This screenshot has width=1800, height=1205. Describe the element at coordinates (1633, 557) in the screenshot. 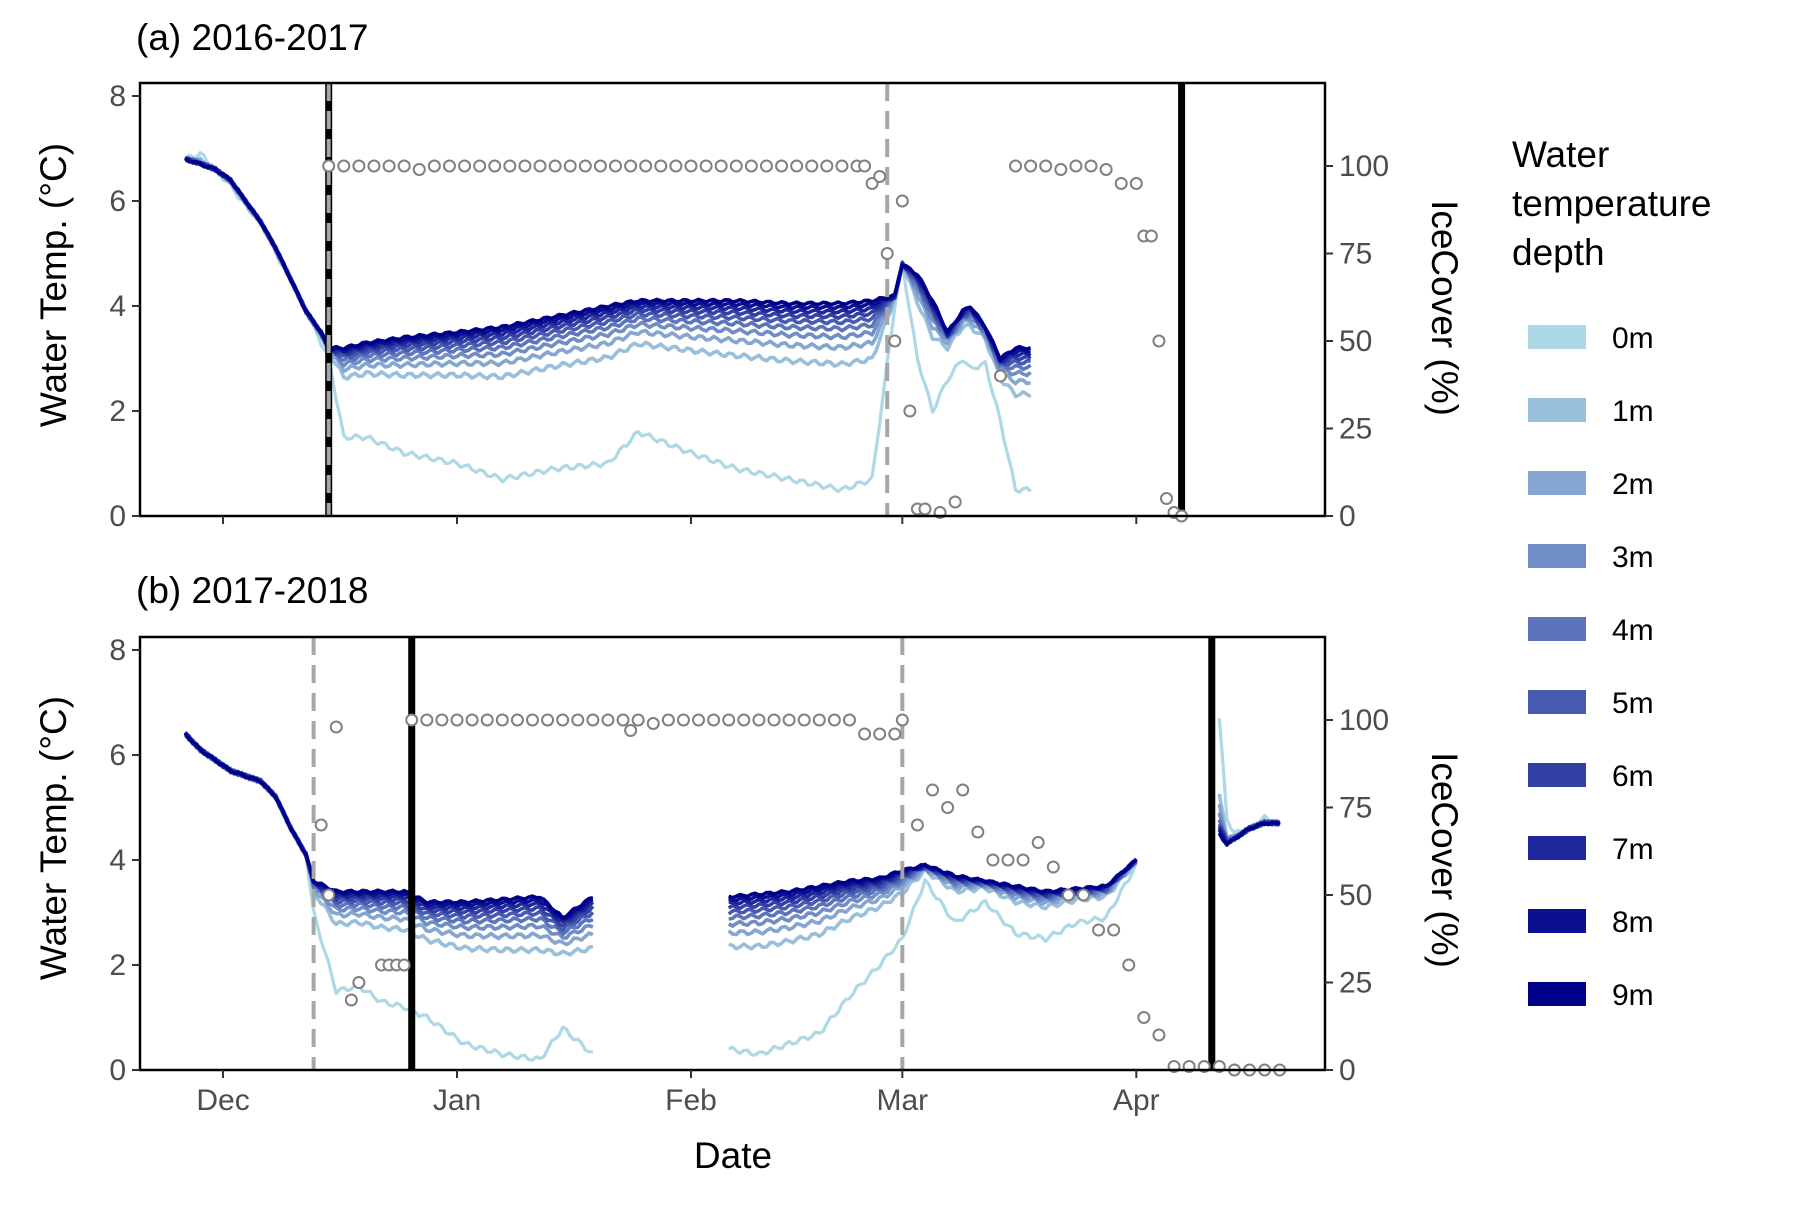

I see `legend-label-3m: 3m` at that location.